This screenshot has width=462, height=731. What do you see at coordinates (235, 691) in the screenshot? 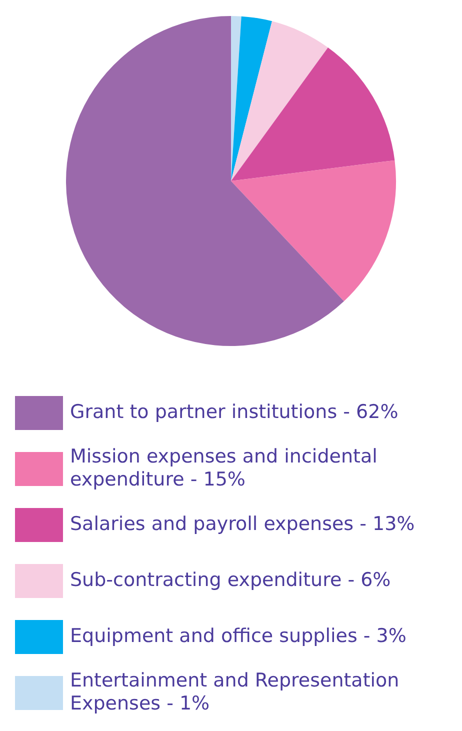
I see `legend-label: Entertainment and Representation Expenses - 1%` at bounding box center [235, 691].